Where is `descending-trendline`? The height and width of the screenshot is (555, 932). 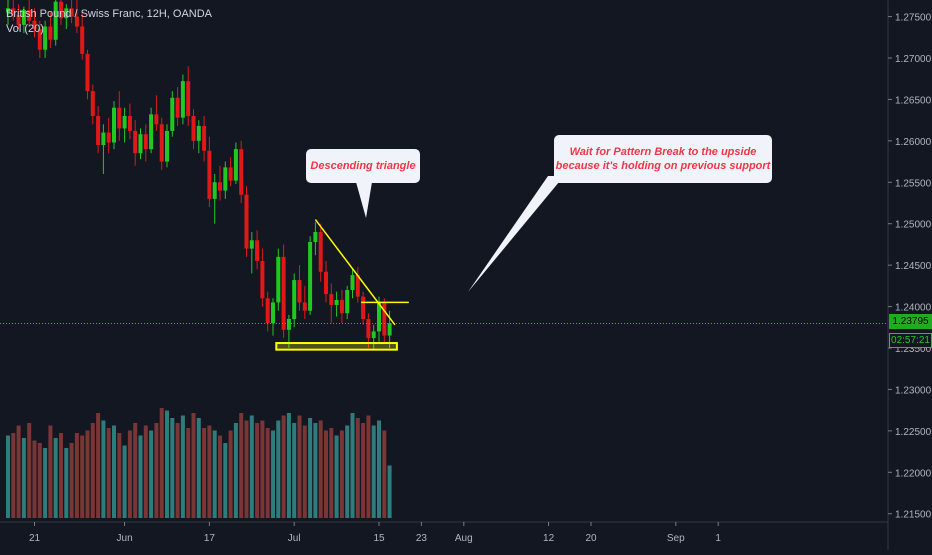 descending-trendline is located at coordinates (355, 272).